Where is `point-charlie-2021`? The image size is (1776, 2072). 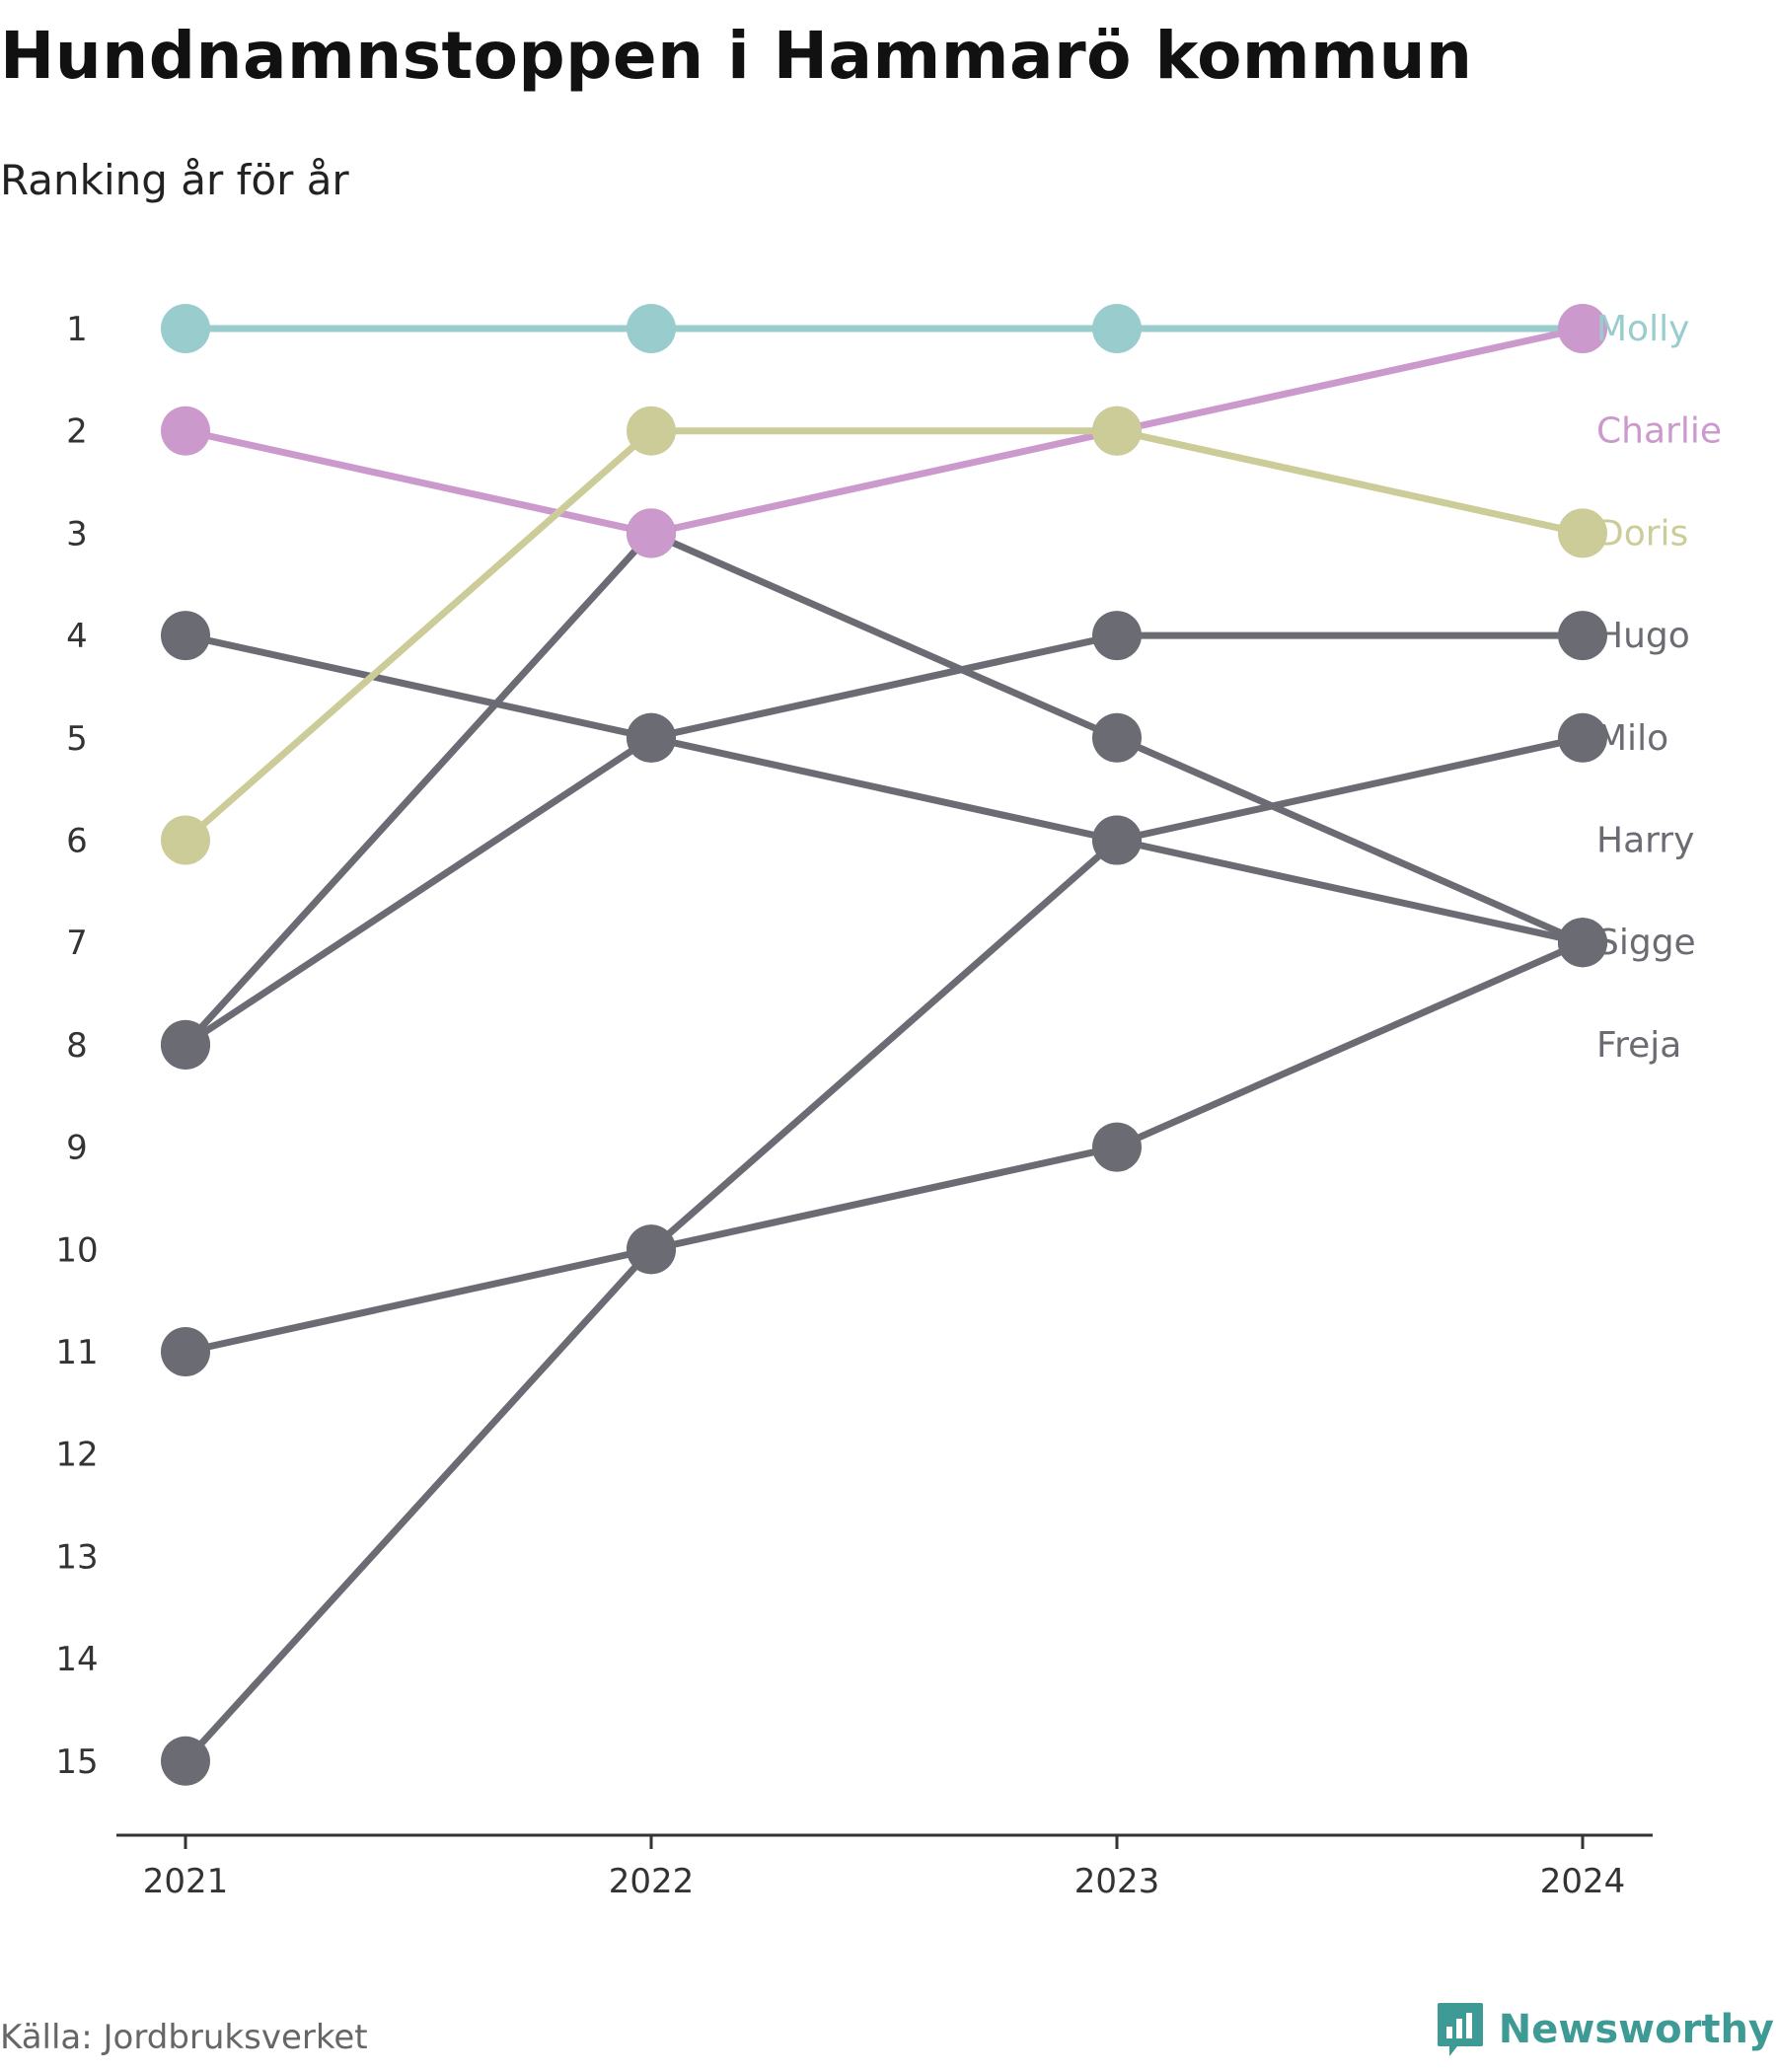 point-charlie-2021 is located at coordinates (186, 431).